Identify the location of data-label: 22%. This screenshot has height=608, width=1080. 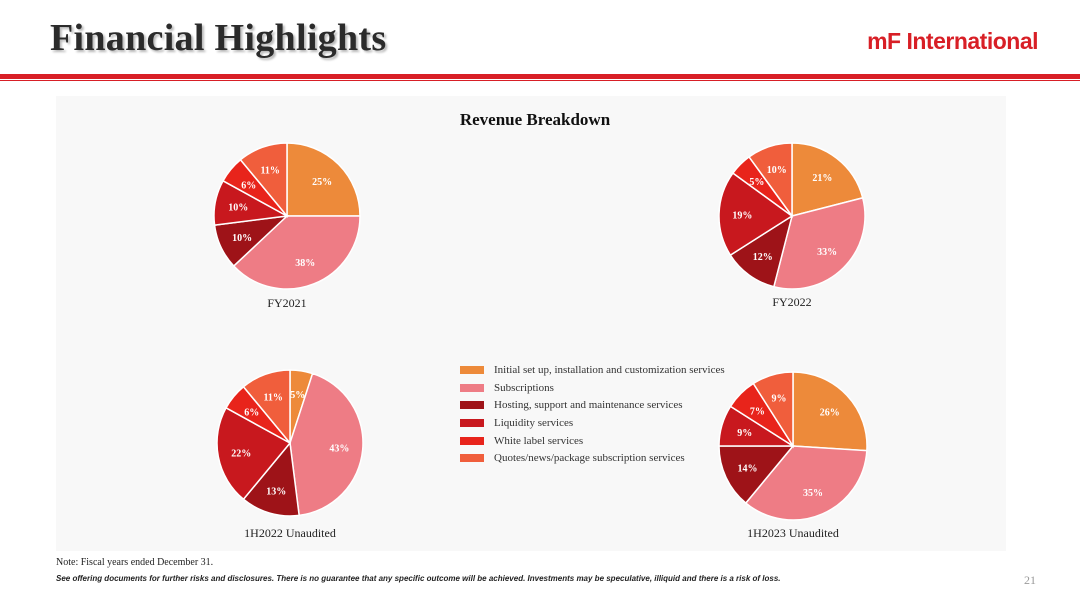
(241, 453).